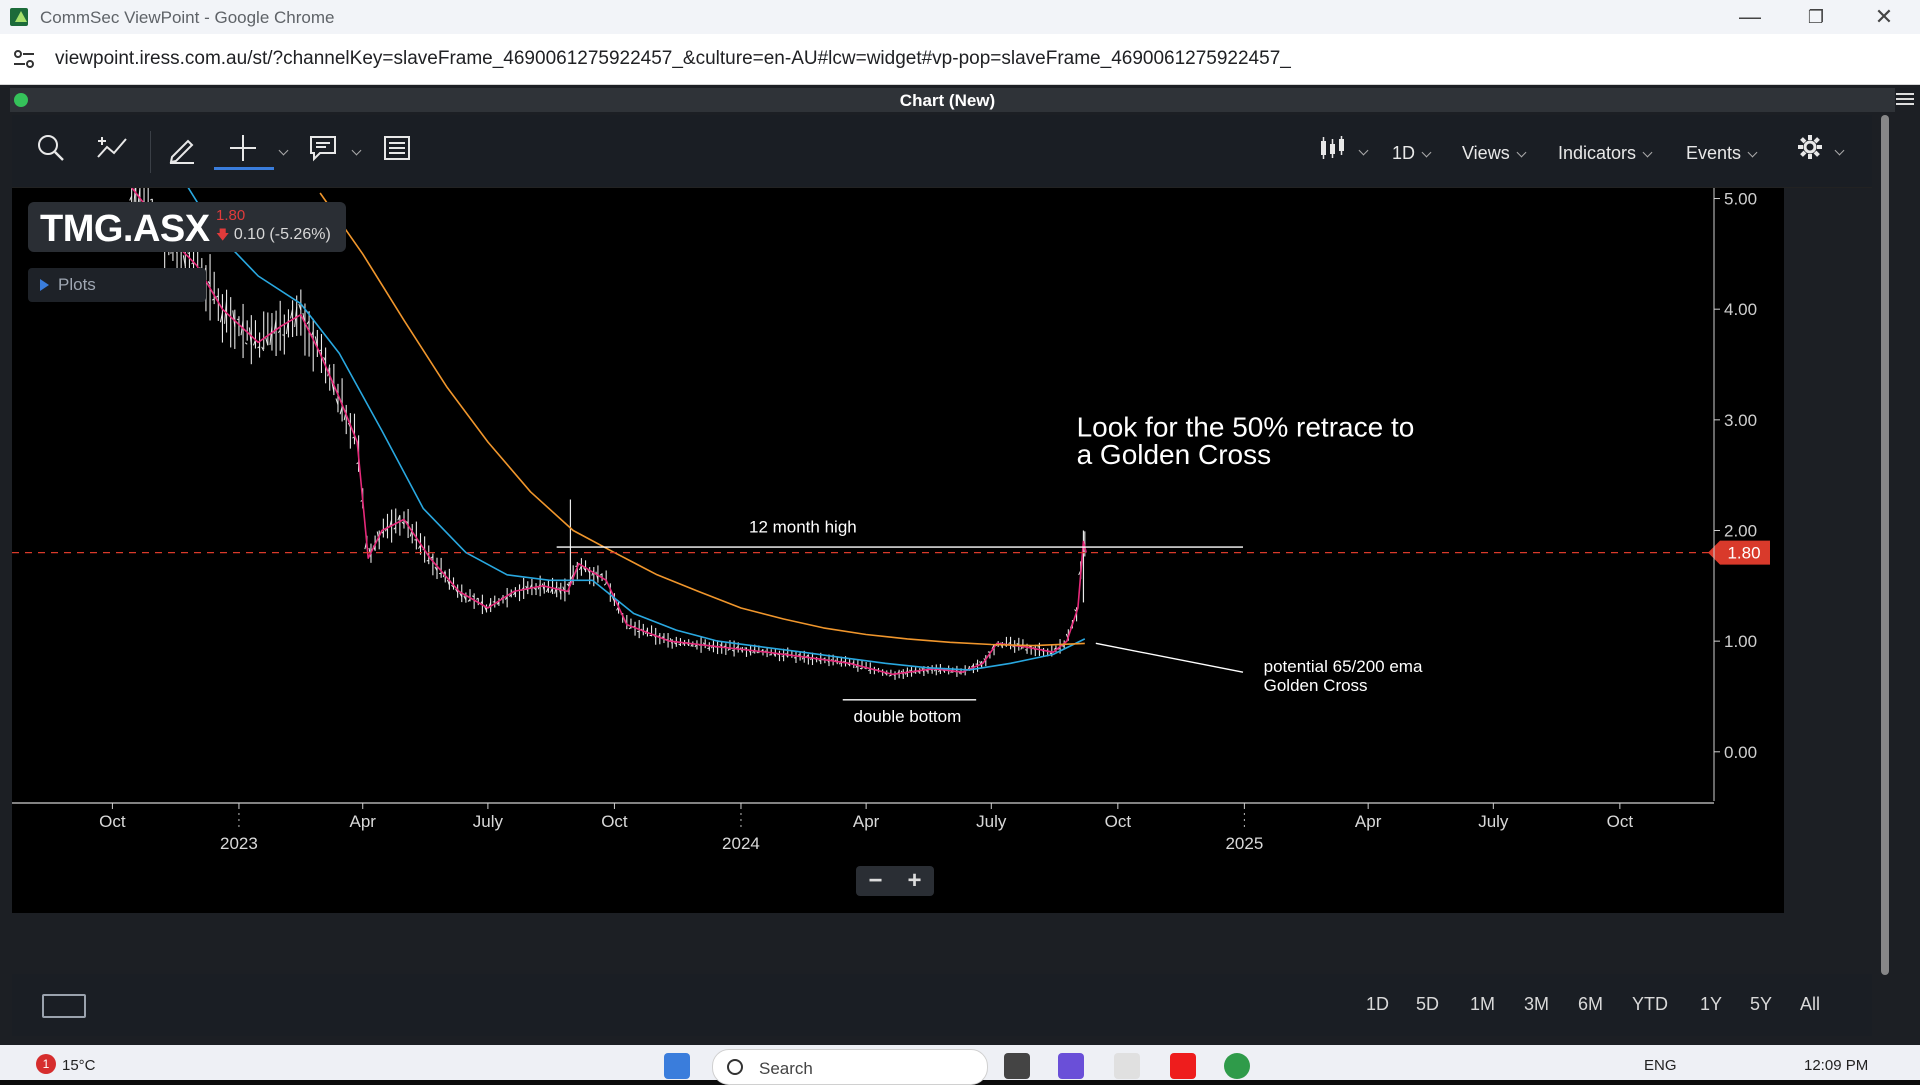 The image size is (1920, 1085). I want to click on range-button-all: All, so click(1810, 1004).